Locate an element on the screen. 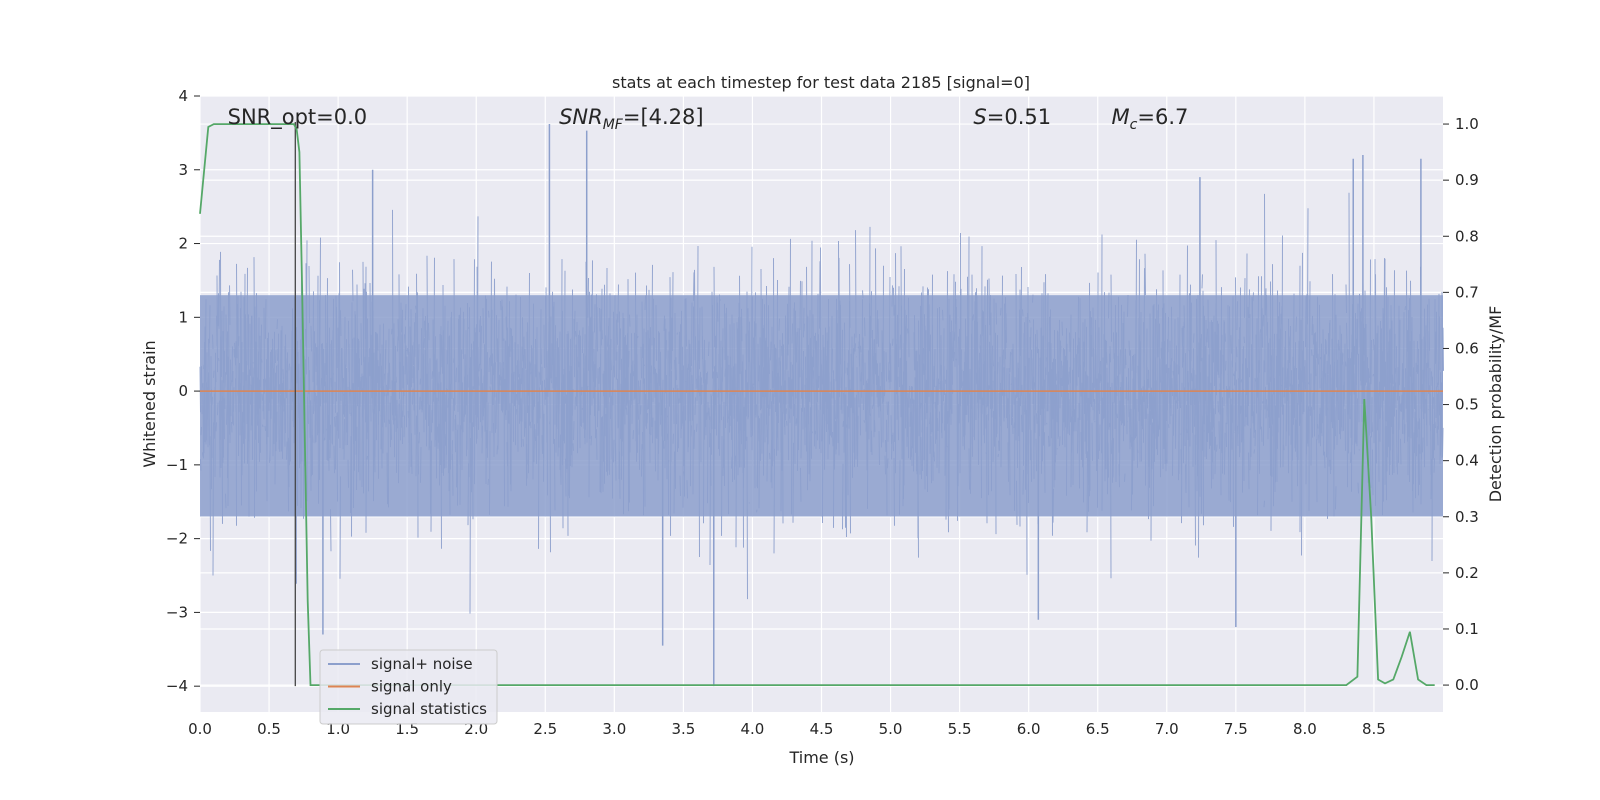 This screenshot has width=1600, height=800. x-tick-label: 7.5 is located at coordinates (1236, 729).